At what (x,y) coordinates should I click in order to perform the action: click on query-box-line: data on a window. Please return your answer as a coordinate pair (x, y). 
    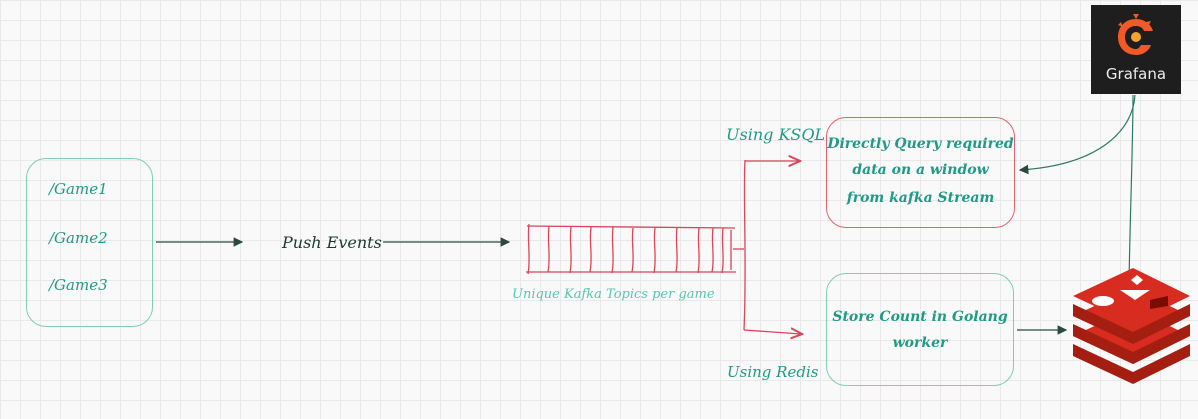
    Looking at the image, I should click on (920, 170).